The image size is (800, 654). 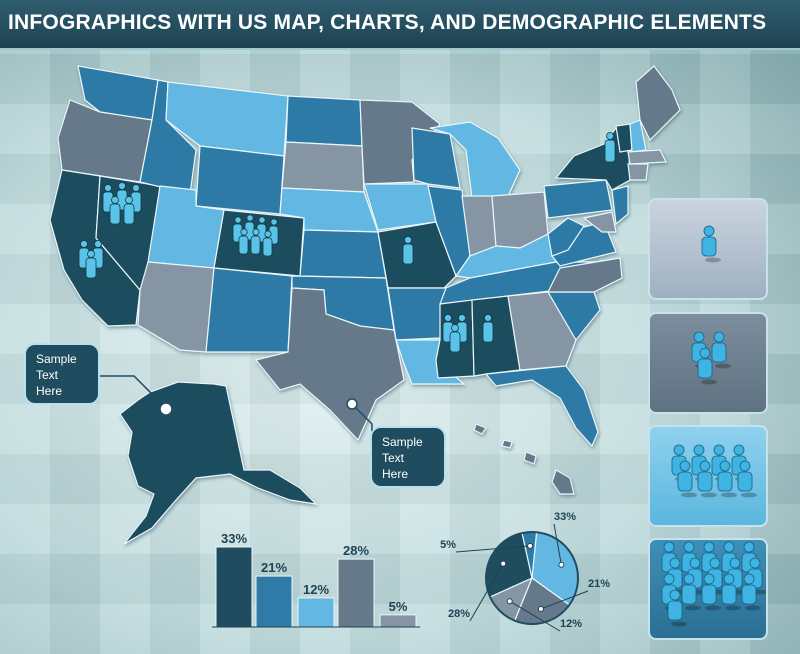 I want to click on state-pennsylvania, so click(x=578, y=199).